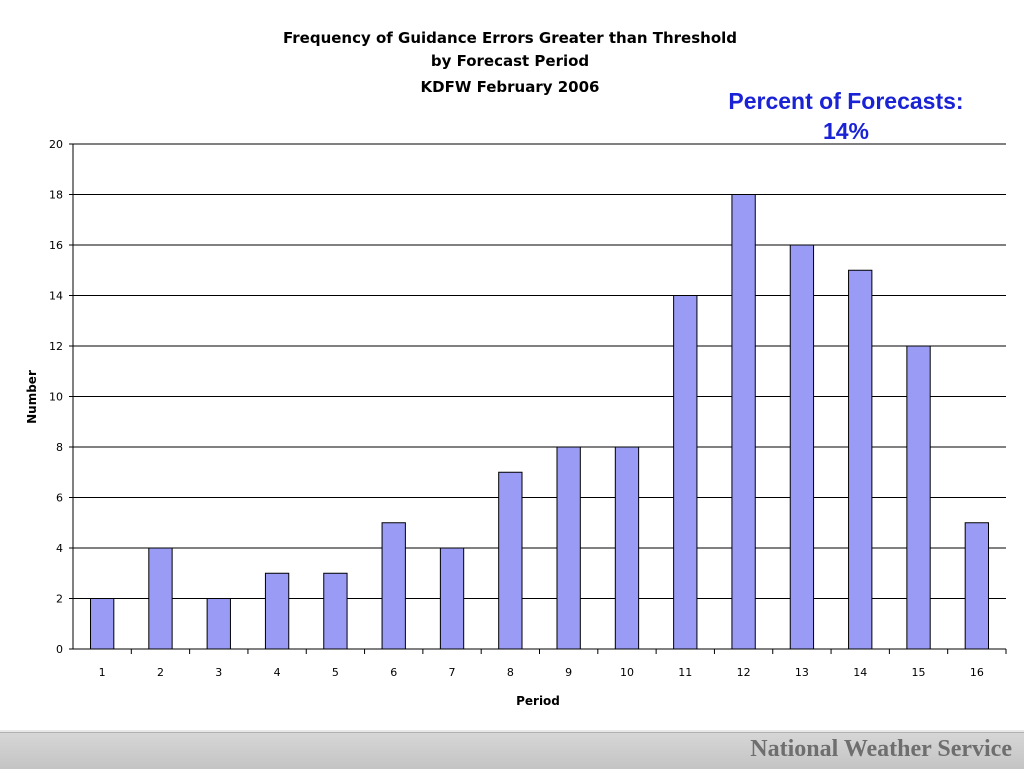 The image size is (1024, 769). What do you see at coordinates (977, 672) in the screenshot?
I see `x-tick-label-16: 16` at bounding box center [977, 672].